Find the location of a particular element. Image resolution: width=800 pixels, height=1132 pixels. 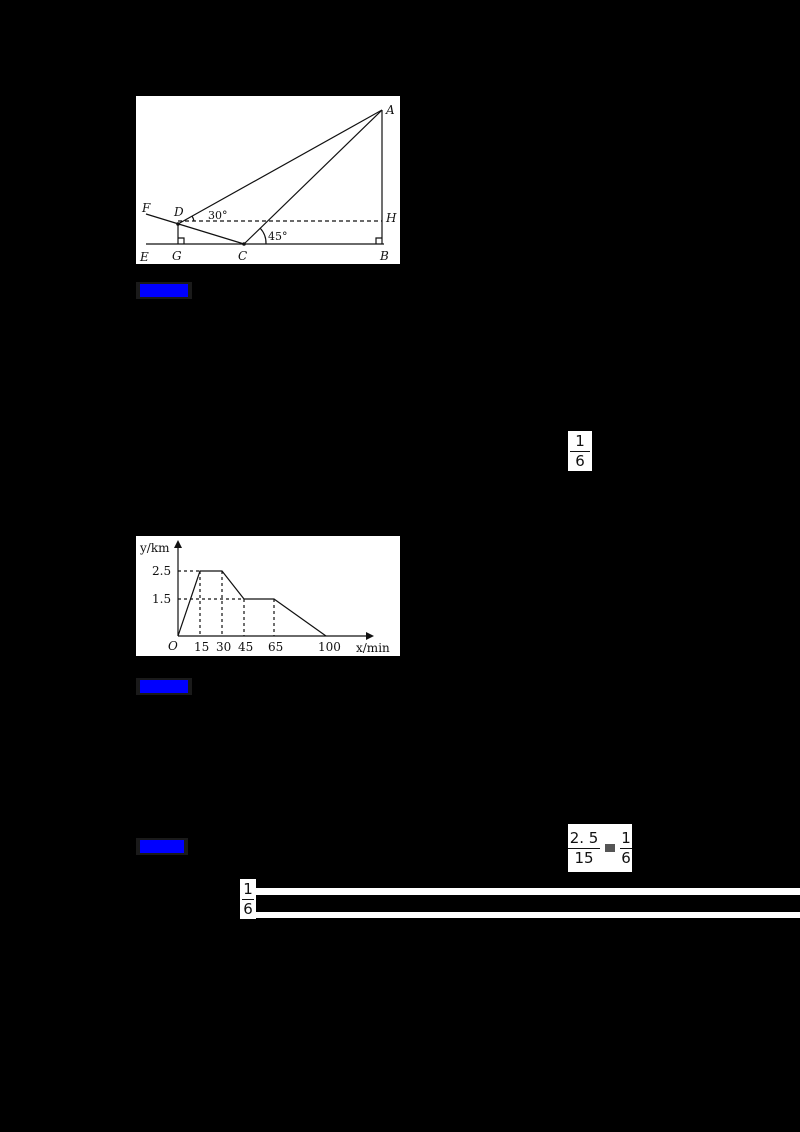

equation-left-fraction: 2. 5 15 is located at coordinates (584, 847).